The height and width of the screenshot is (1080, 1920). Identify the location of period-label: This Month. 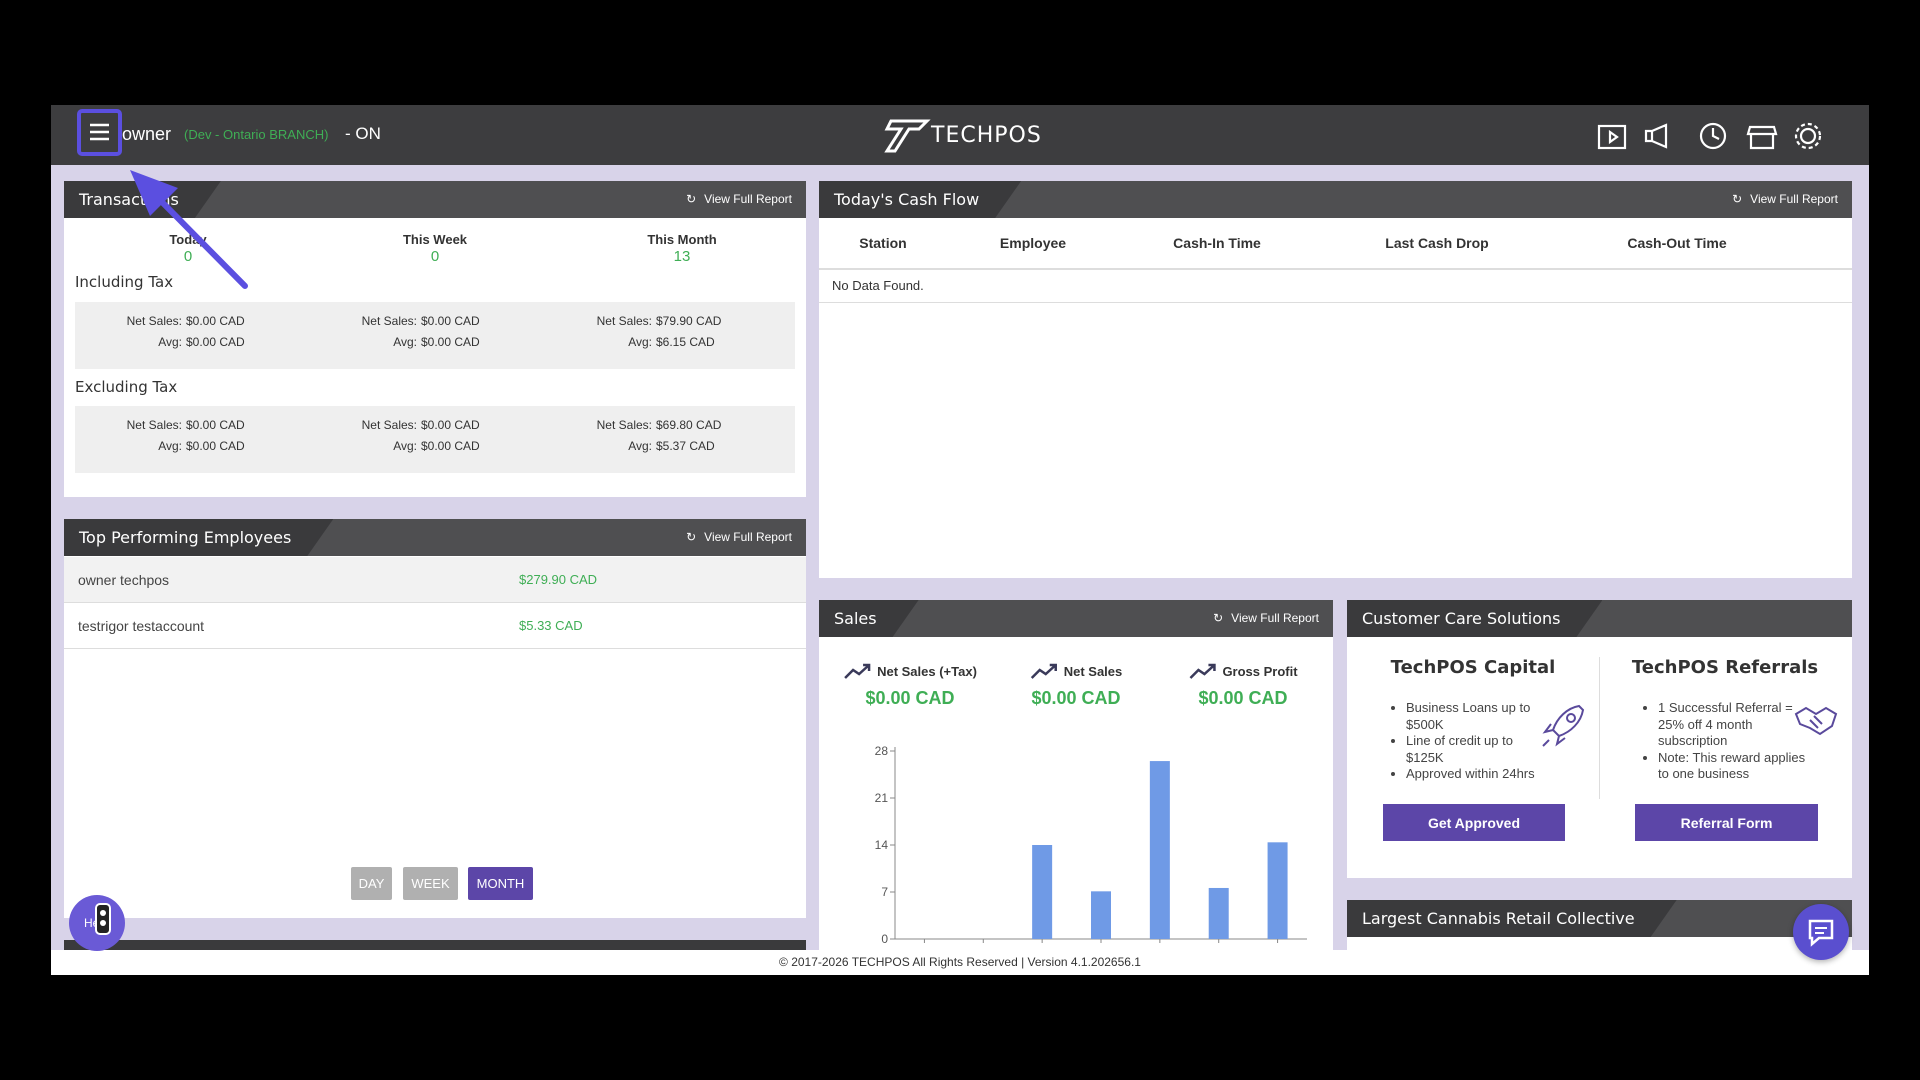
(682, 239).